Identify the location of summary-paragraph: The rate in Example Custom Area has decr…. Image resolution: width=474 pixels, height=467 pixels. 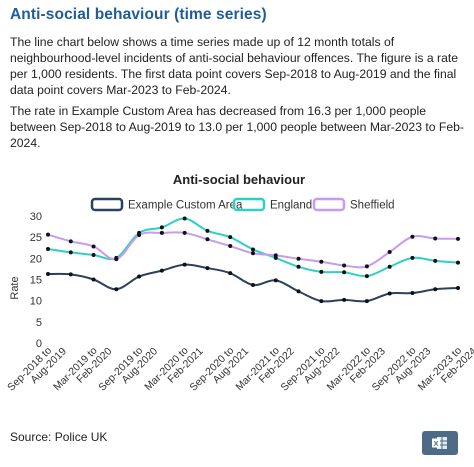
(237, 127).